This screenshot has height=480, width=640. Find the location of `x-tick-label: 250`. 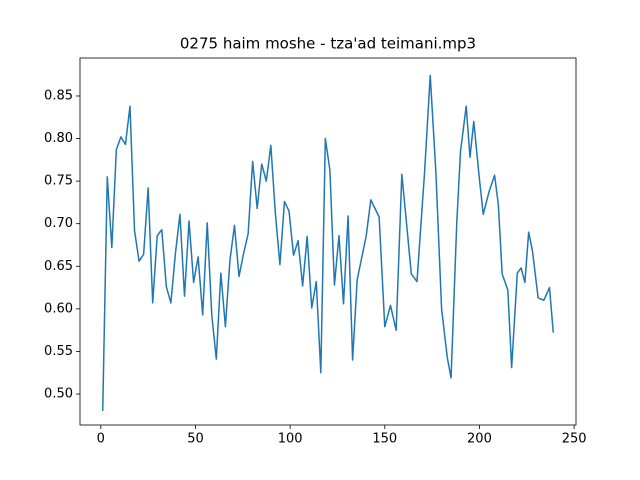

x-tick-label: 250 is located at coordinates (574, 439).